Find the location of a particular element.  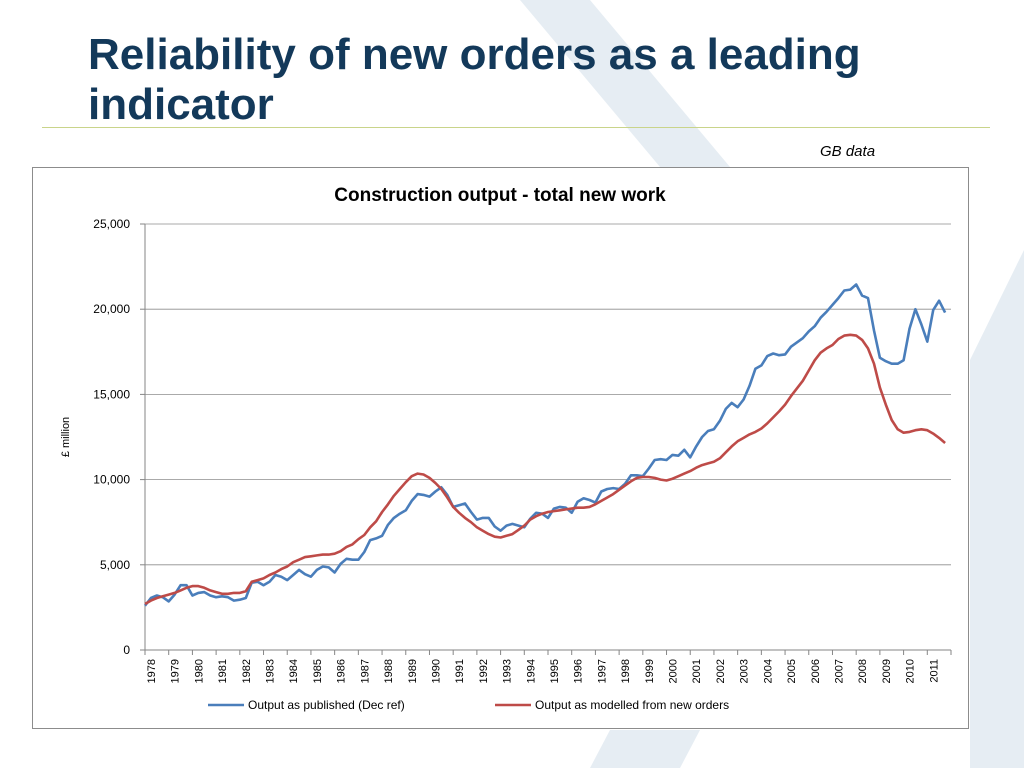

x-tick-label: 1981 is located at coordinates (223, 671).